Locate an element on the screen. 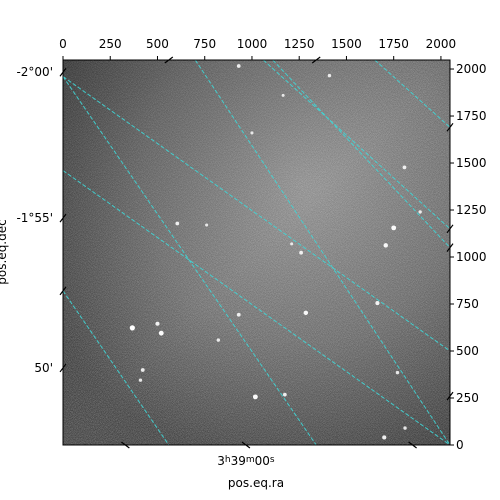  right-tick-label: 2000 is located at coordinates (471, 69).